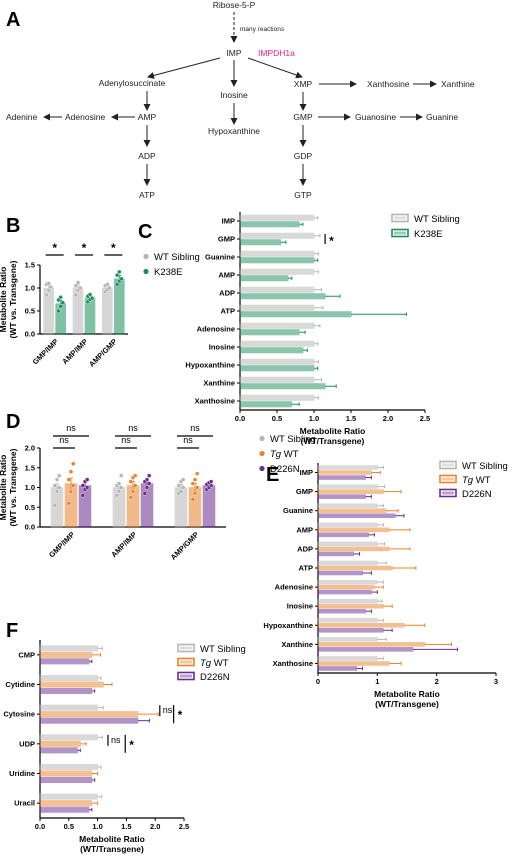  Describe the element at coordinates (30, 527) in the screenshot. I see `y-tick-label: 0.0` at that location.